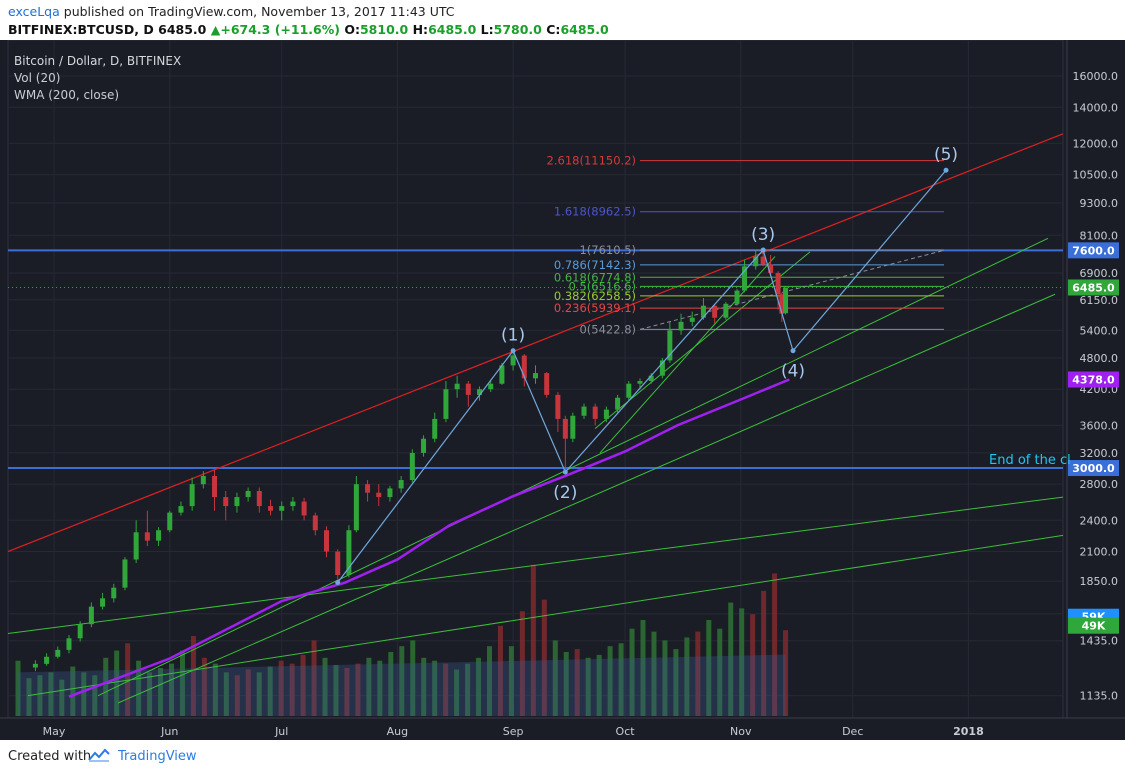 The height and width of the screenshot is (774, 1125). Describe the element at coordinates (1099, 520) in the screenshot. I see `y-tick-label: 2400.0` at that location.